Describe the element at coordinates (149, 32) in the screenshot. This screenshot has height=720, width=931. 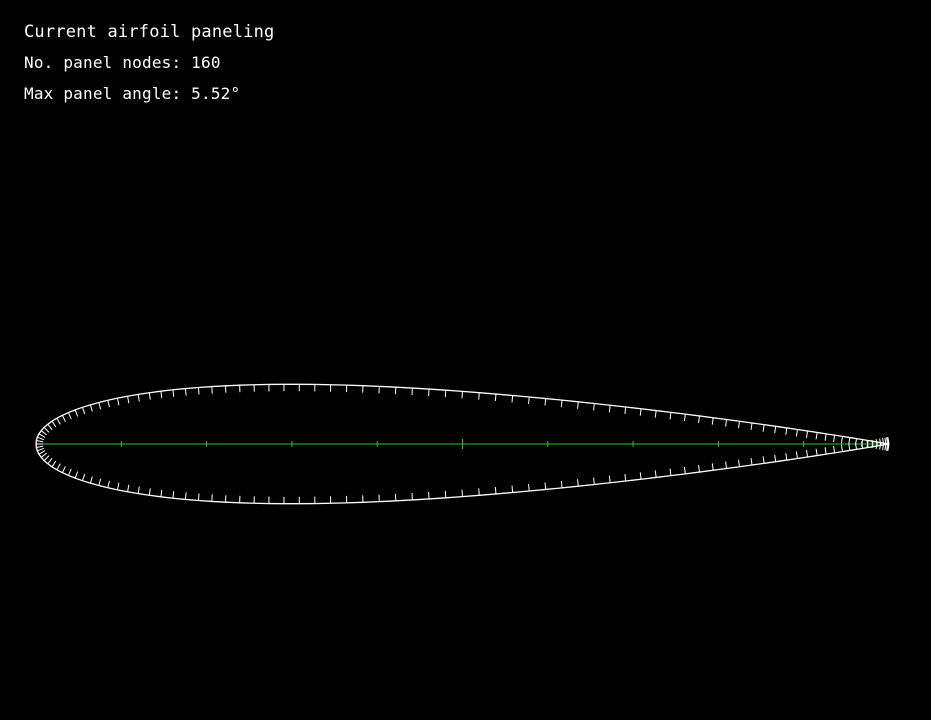
I see `plot-title: Current airfoil paneling` at that location.